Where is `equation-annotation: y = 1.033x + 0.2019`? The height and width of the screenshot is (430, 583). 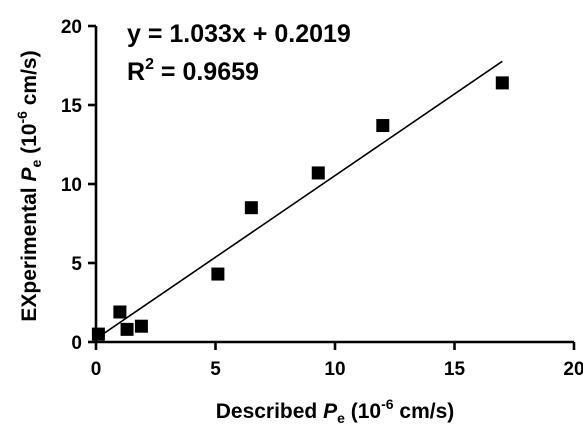 equation-annotation: y = 1.033x + 0.2019 is located at coordinates (239, 34).